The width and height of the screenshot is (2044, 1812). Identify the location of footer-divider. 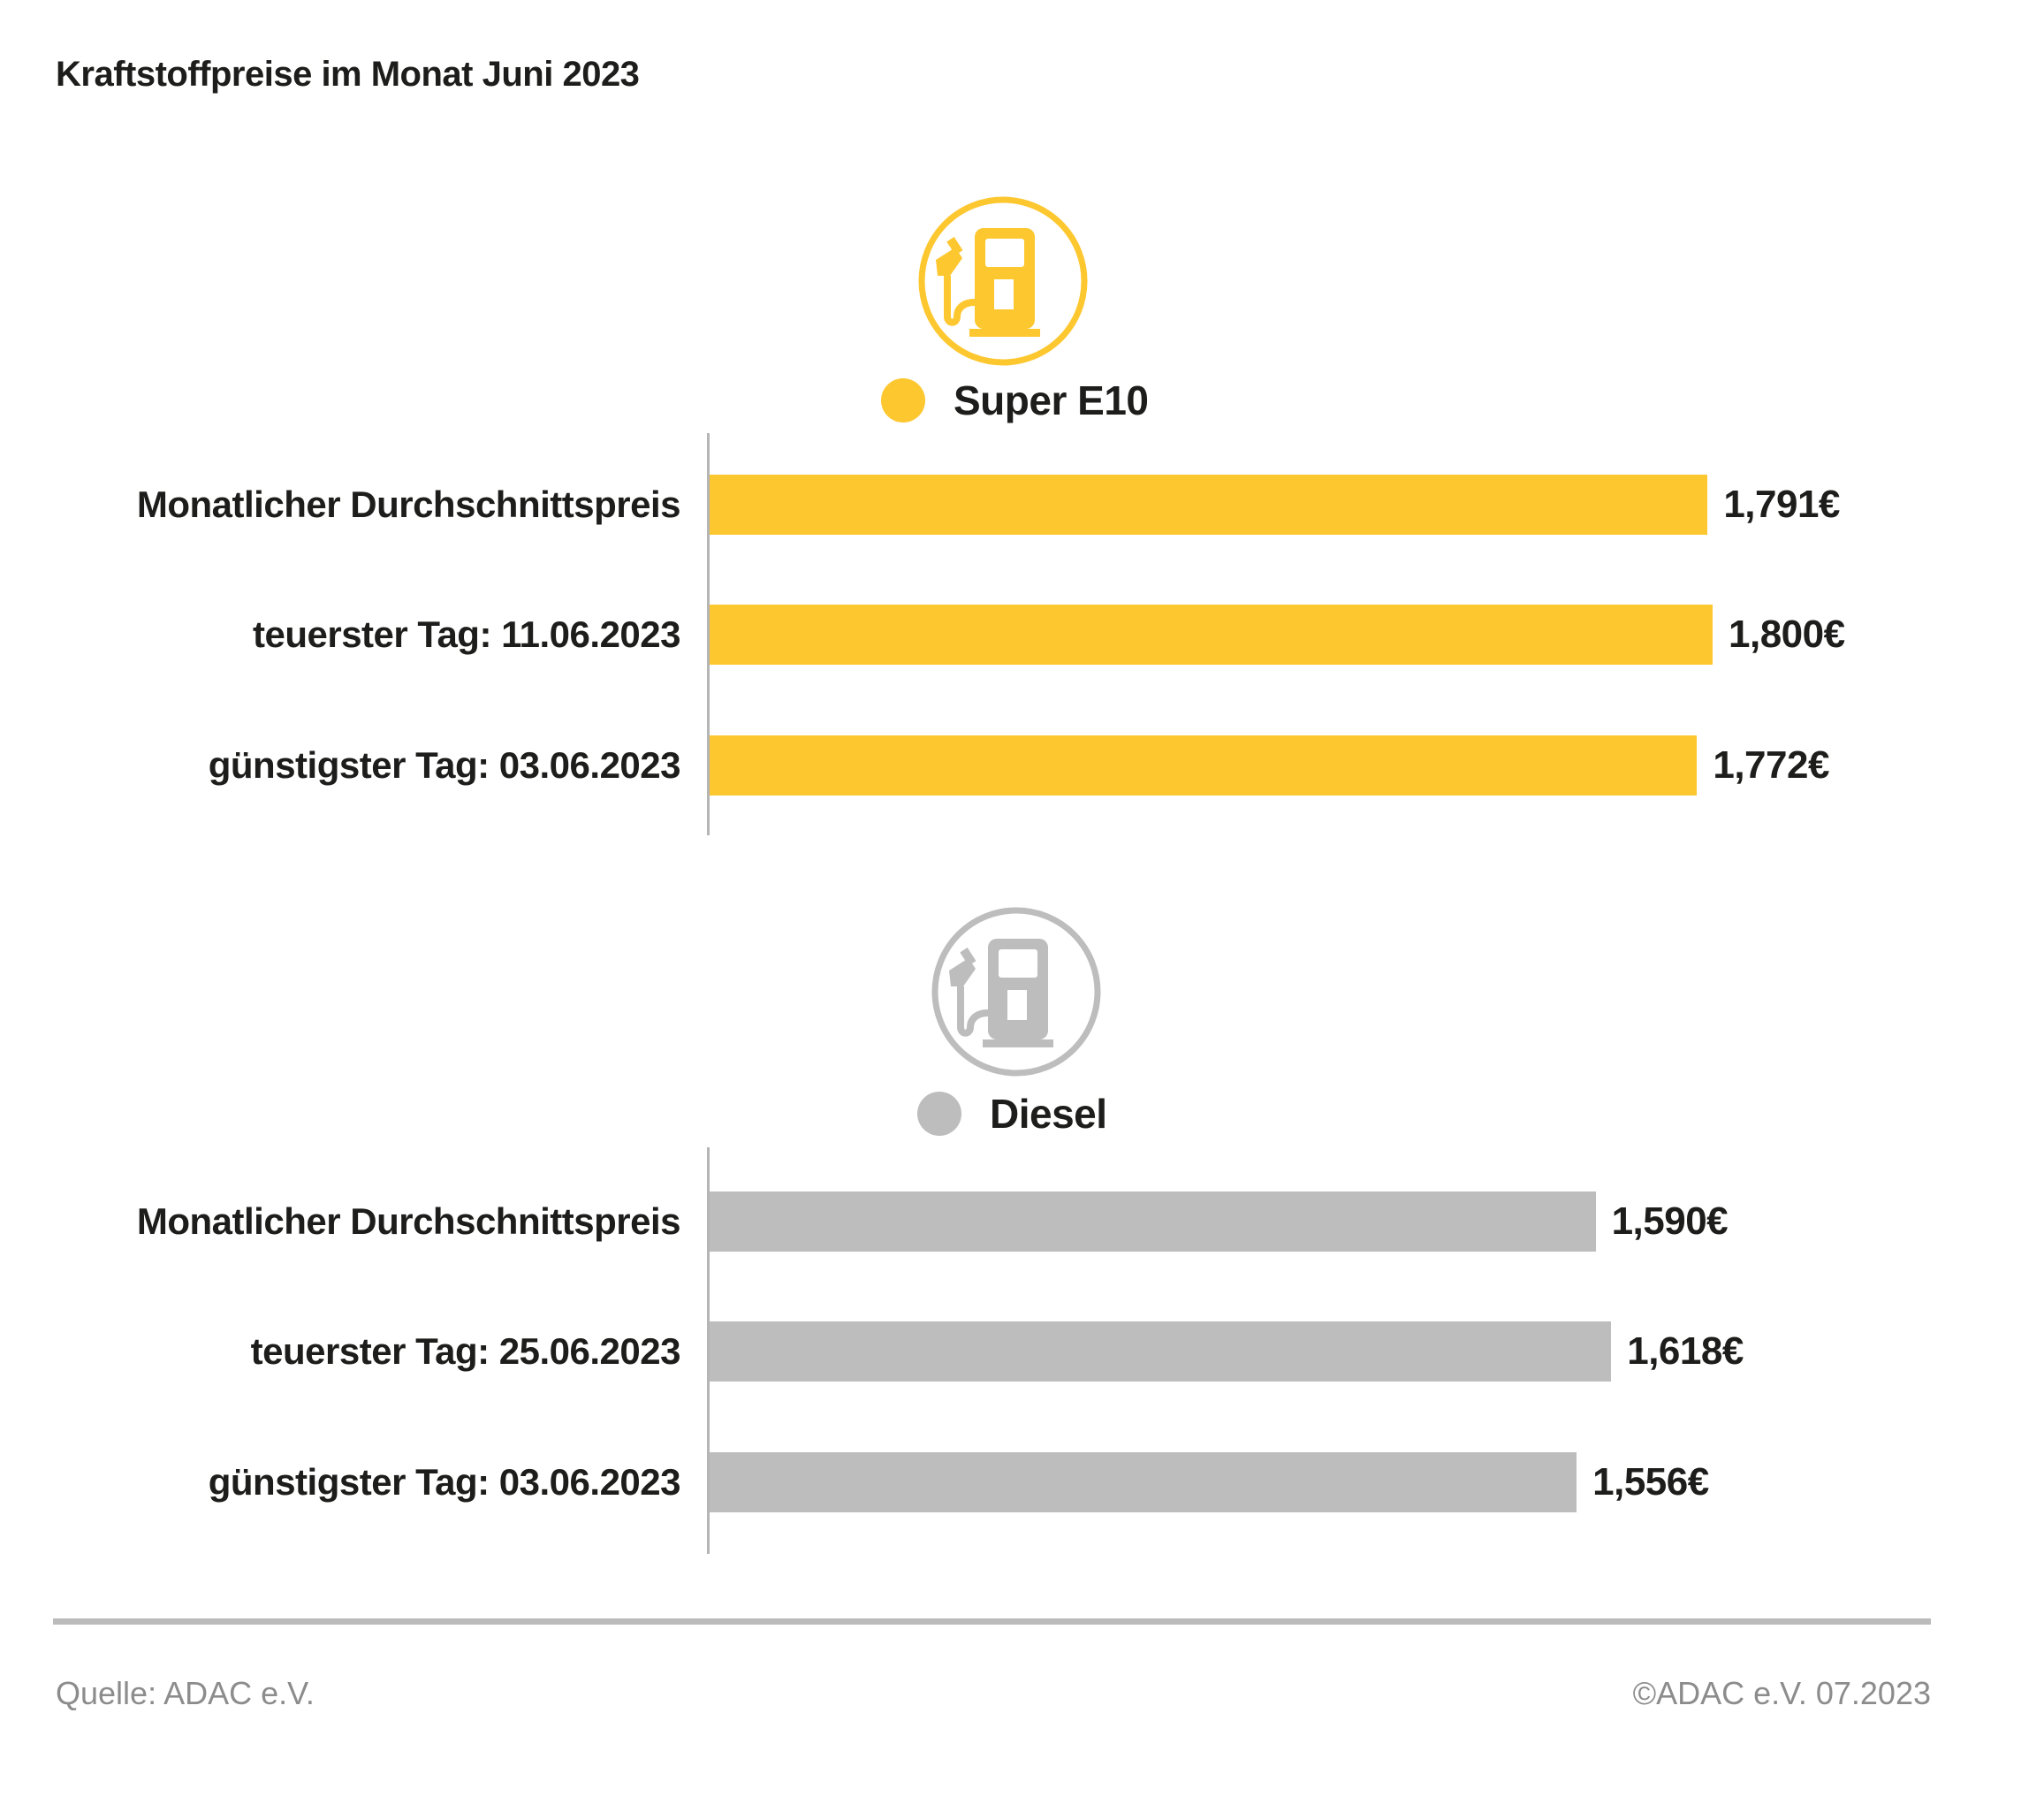
(992, 1621).